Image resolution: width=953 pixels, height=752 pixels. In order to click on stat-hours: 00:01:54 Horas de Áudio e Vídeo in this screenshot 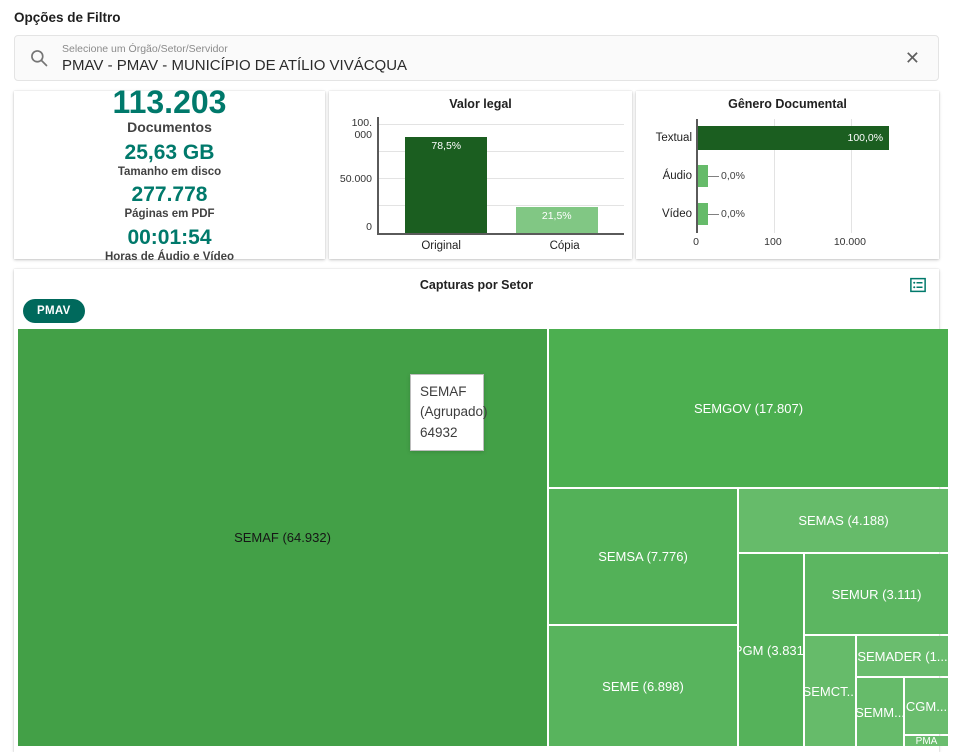, I will do `click(169, 243)`.